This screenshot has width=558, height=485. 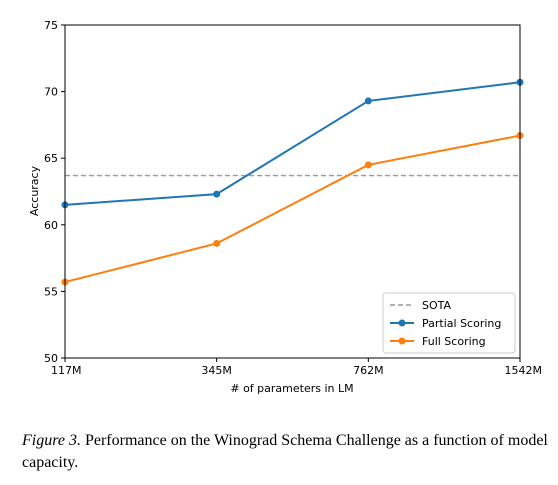 What do you see at coordinates (368, 370) in the screenshot?
I see `x-tick-label: 762M` at bounding box center [368, 370].